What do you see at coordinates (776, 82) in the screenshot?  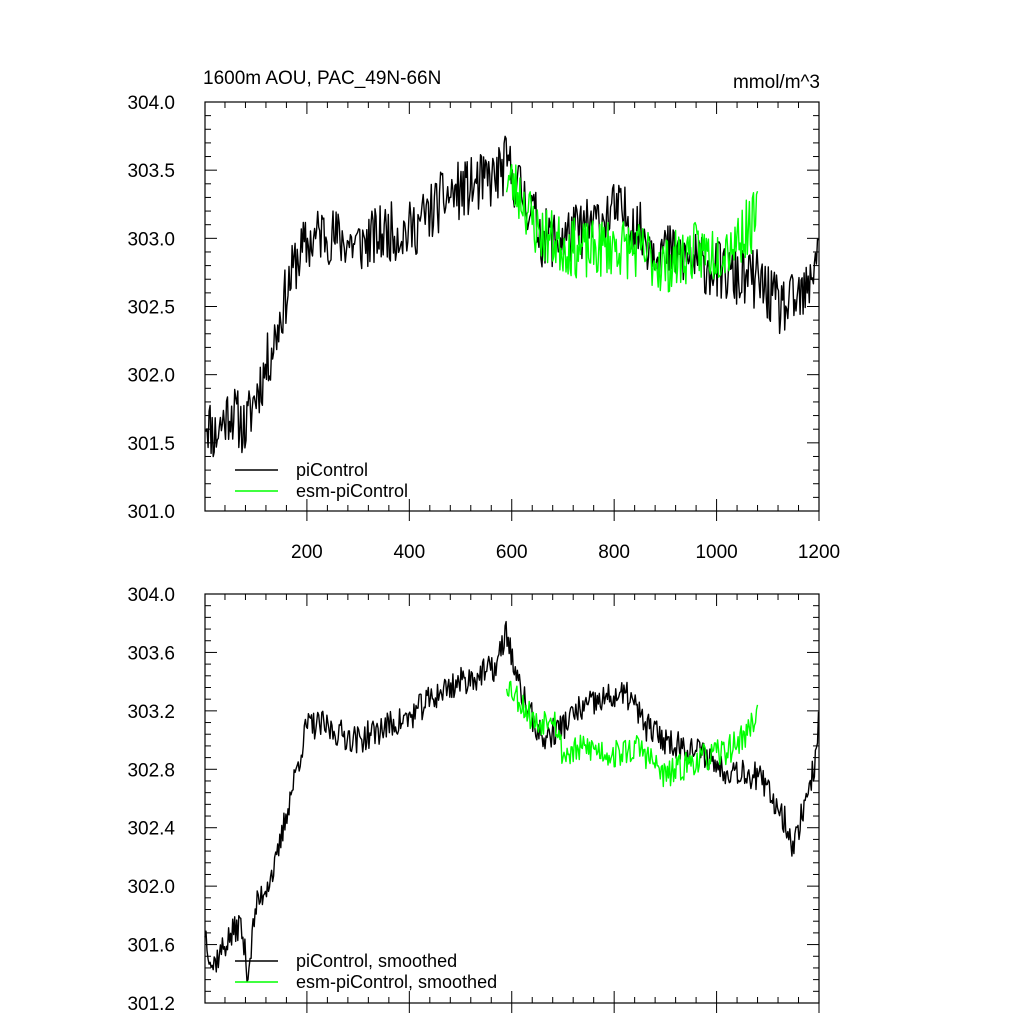 I see `panel1-units: mmol/m^3` at bounding box center [776, 82].